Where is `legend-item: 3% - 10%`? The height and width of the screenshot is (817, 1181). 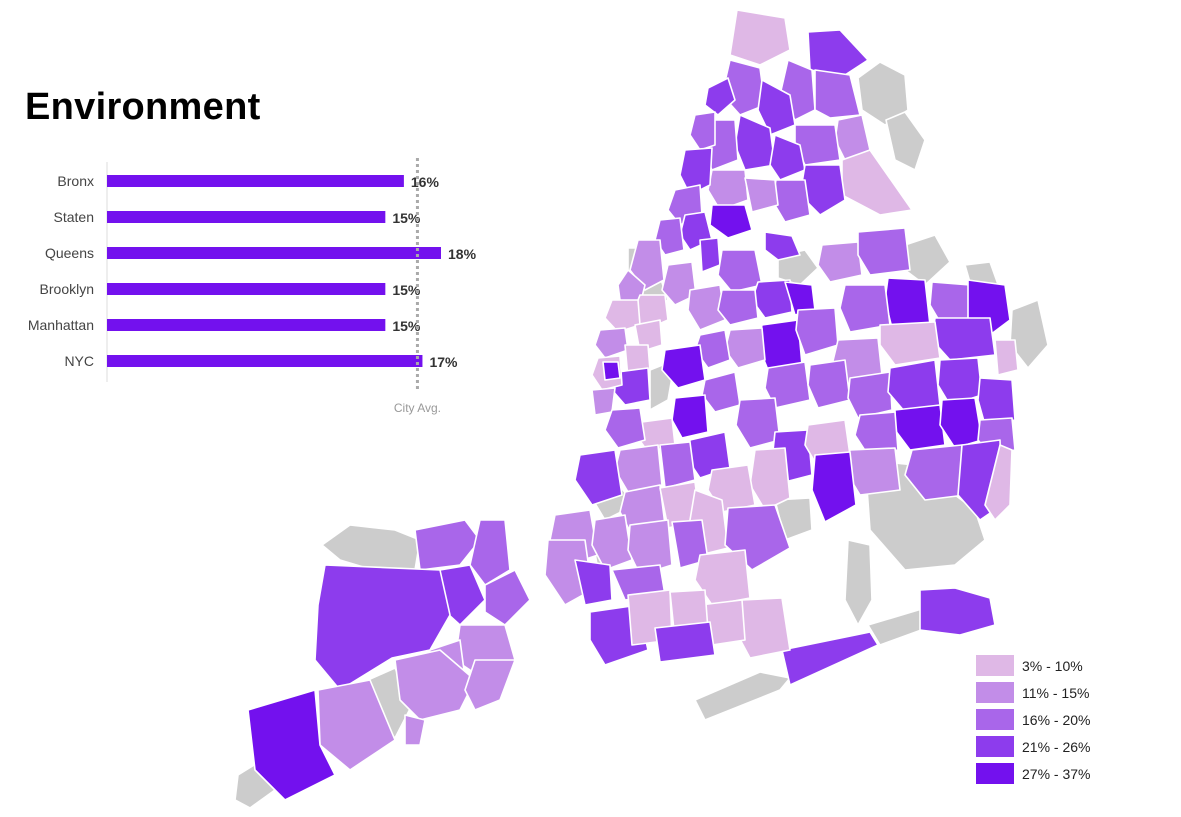
legend-item: 3% - 10% is located at coordinates (1033, 665).